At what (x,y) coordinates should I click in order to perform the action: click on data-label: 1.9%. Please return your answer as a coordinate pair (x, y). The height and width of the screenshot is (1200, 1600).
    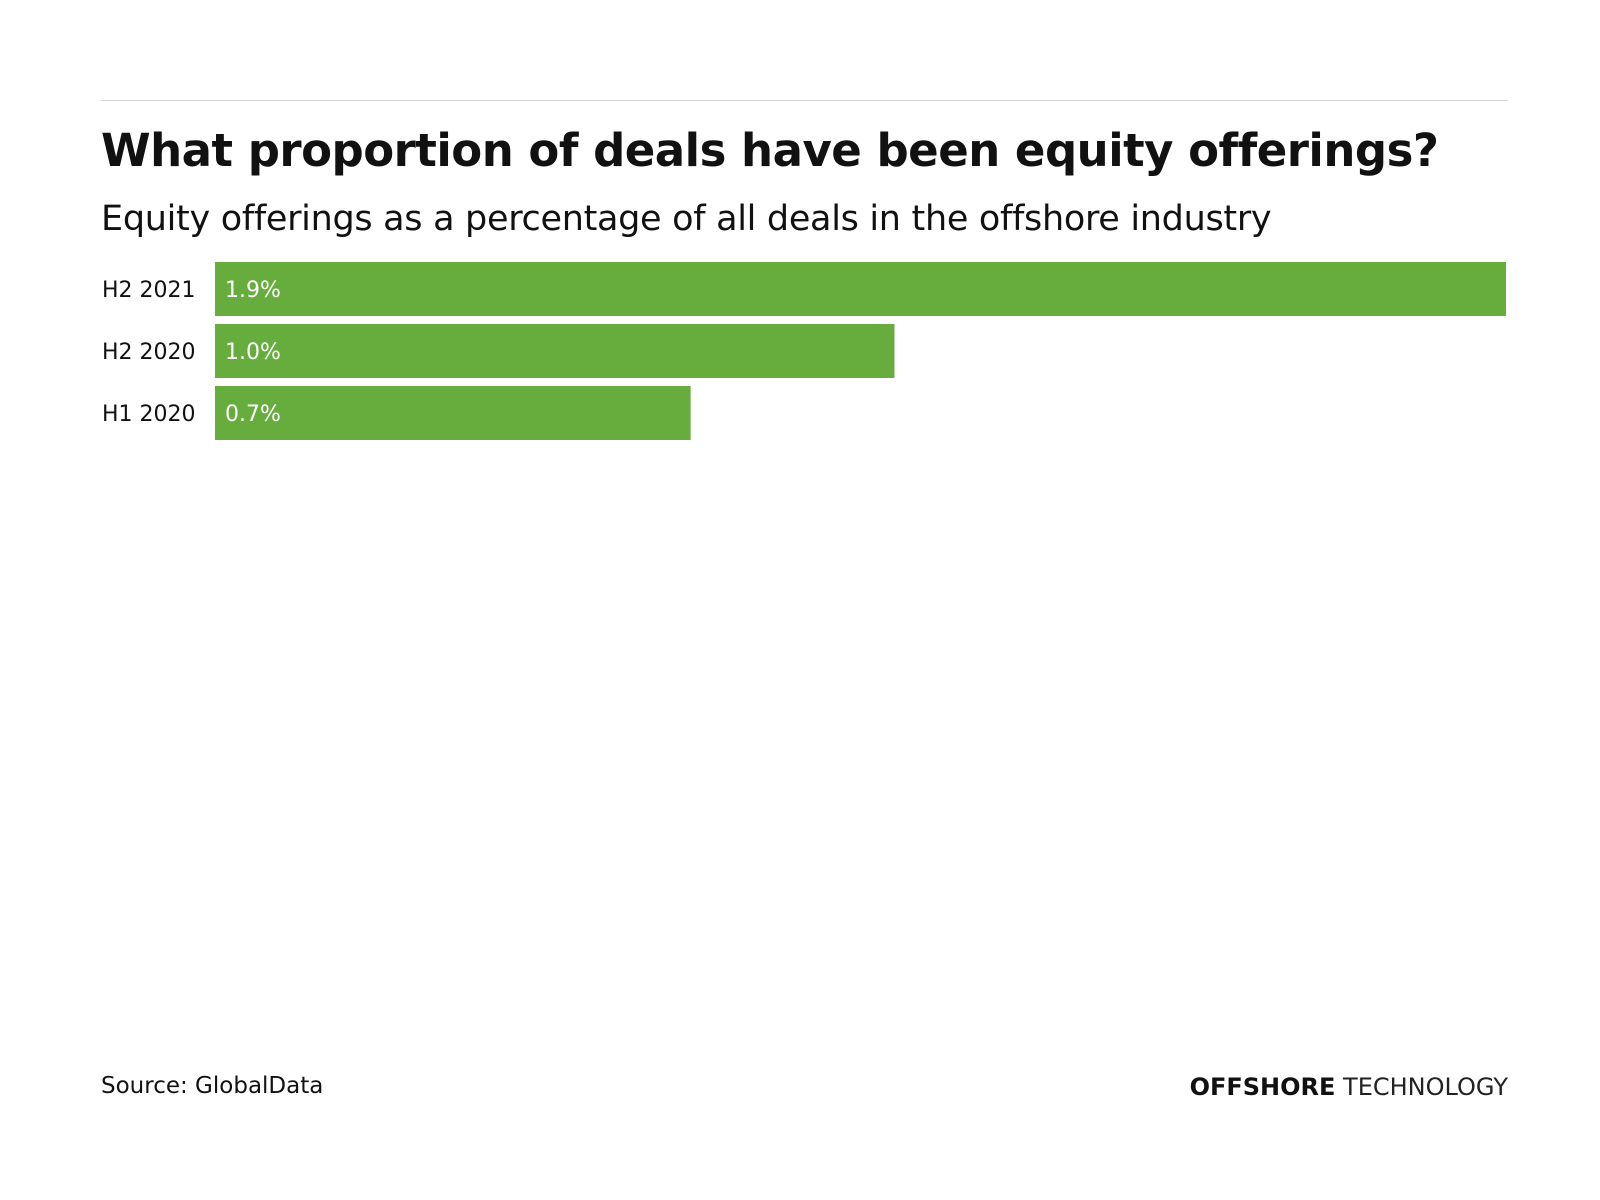
    Looking at the image, I should click on (253, 290).